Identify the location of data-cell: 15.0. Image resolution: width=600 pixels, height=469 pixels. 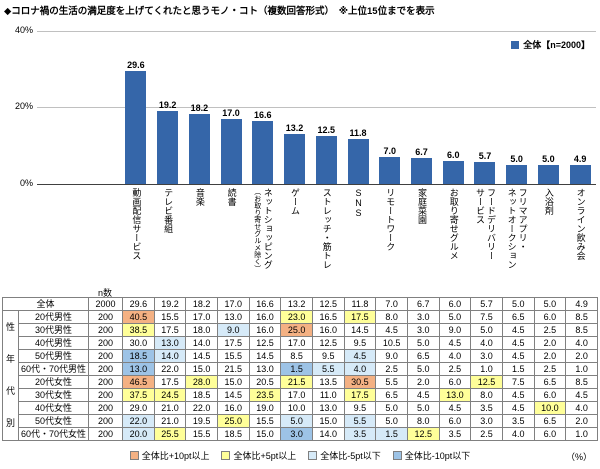
(328, 421).